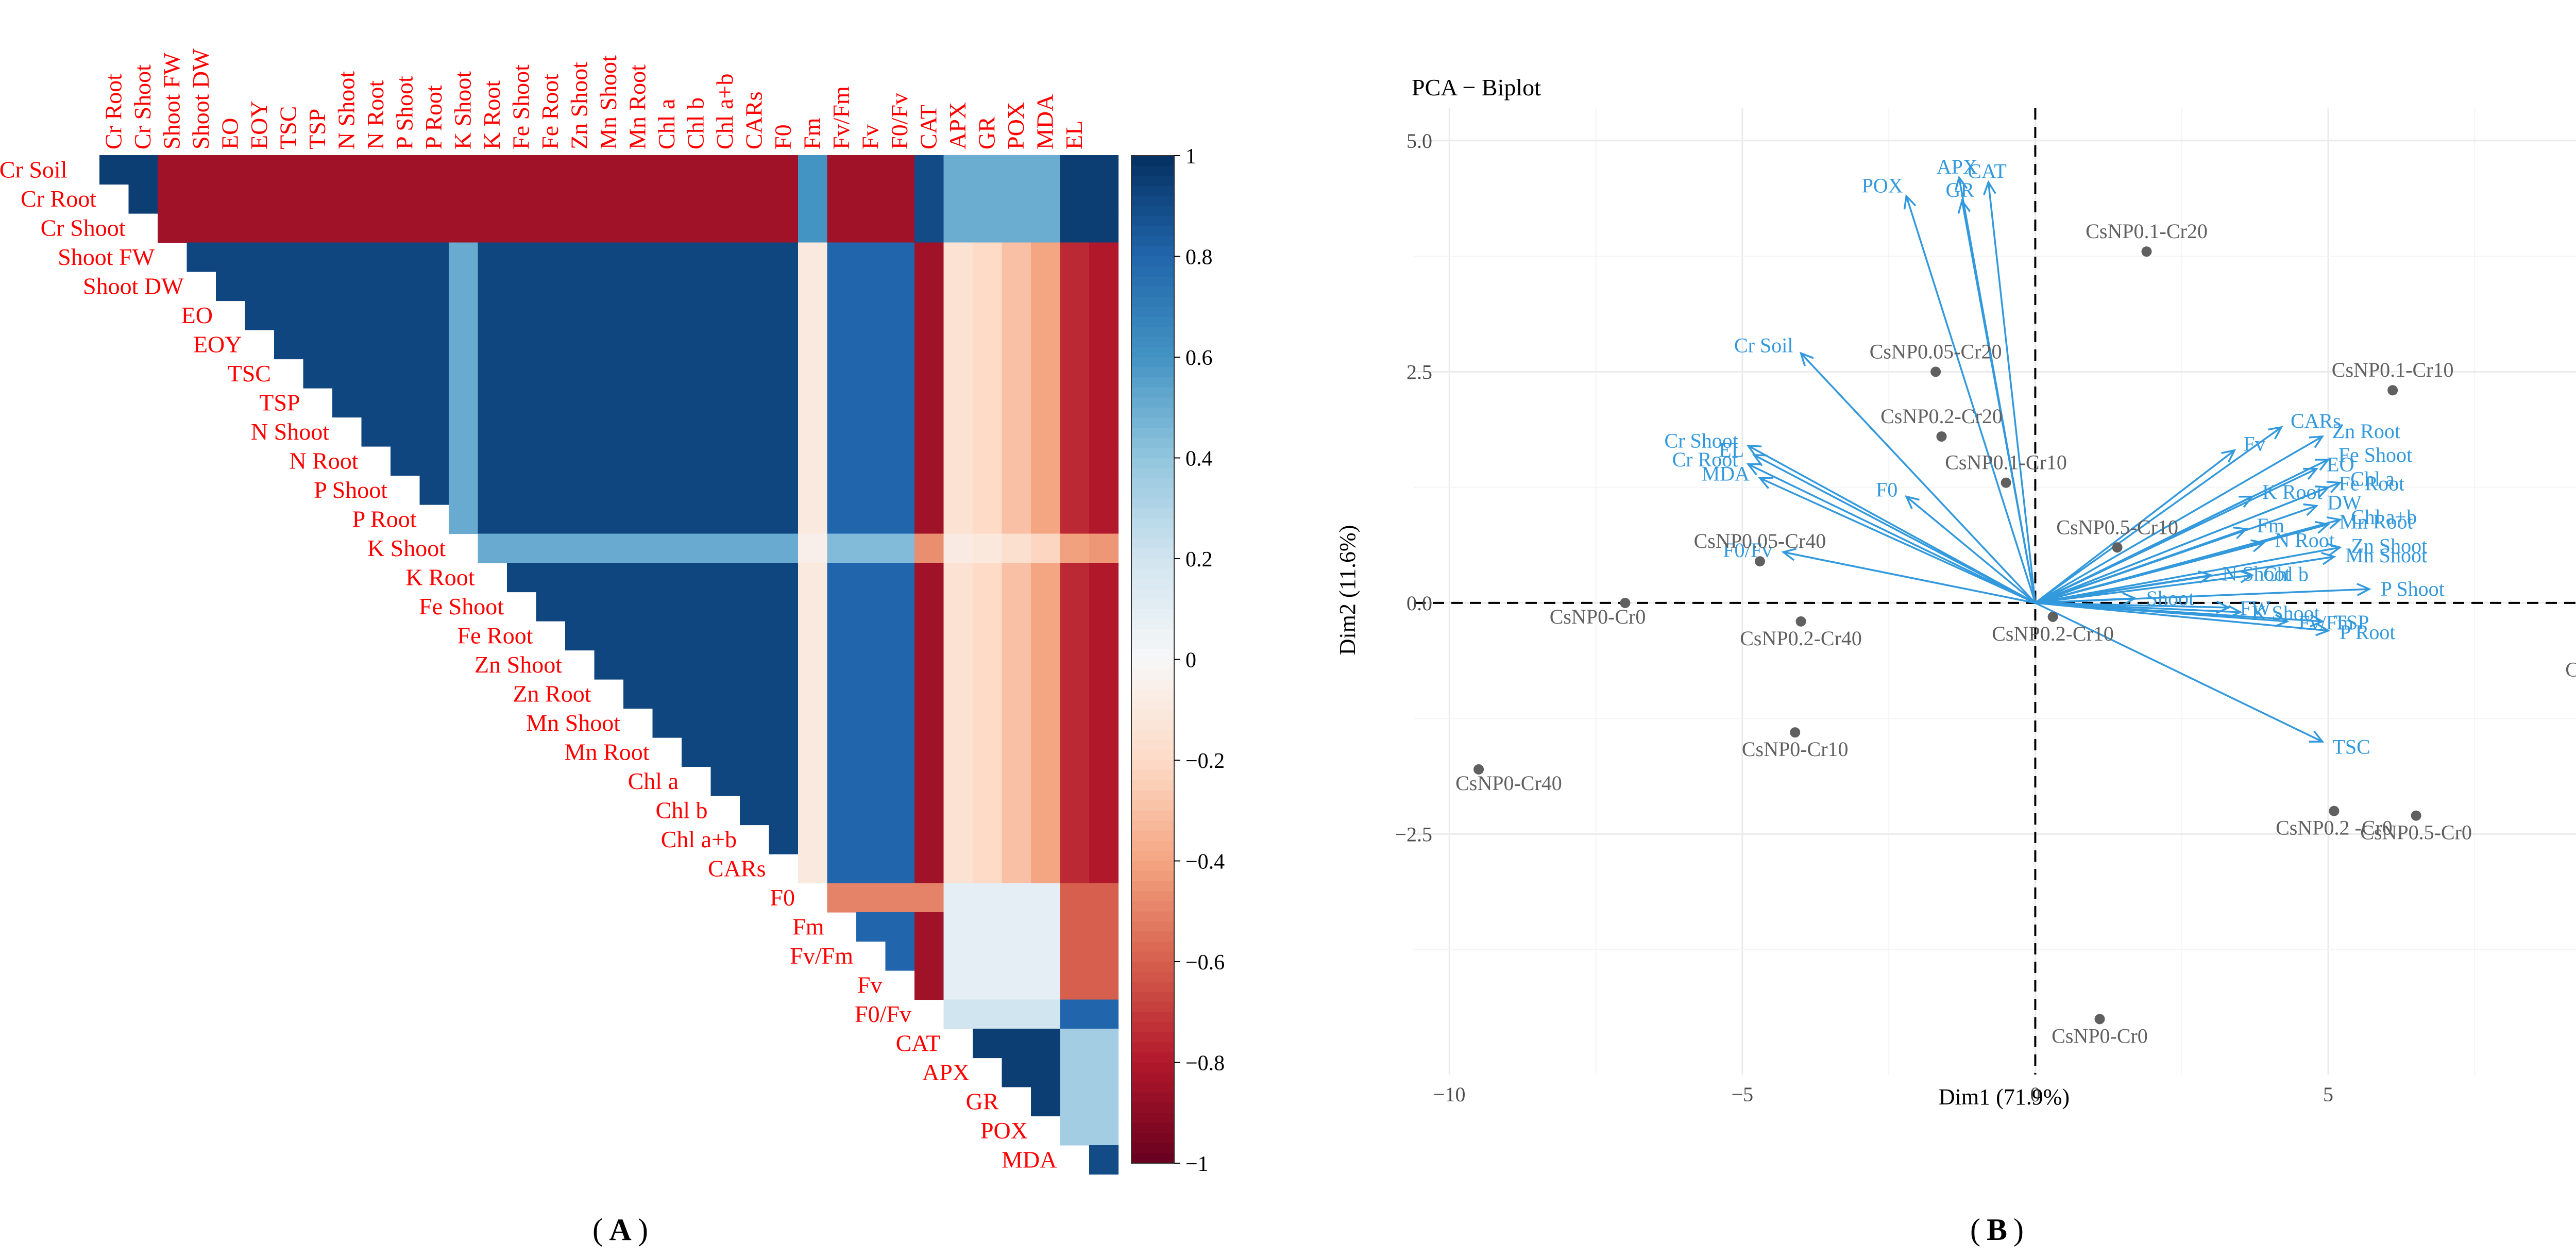 This screenshot has width=2576, height=1258. What do you see at coordinates (2366, 431) in the screenshot?
I see `pca-loading-label: Zn Root` at bounding box center [2366, 431].